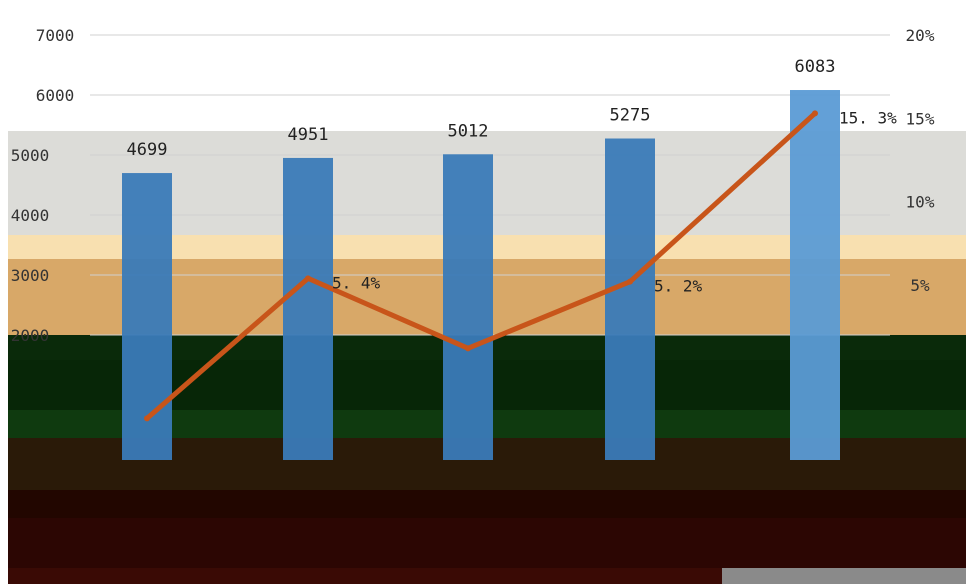  I want to click on glitch-band-dark-red, so click(487, 504).